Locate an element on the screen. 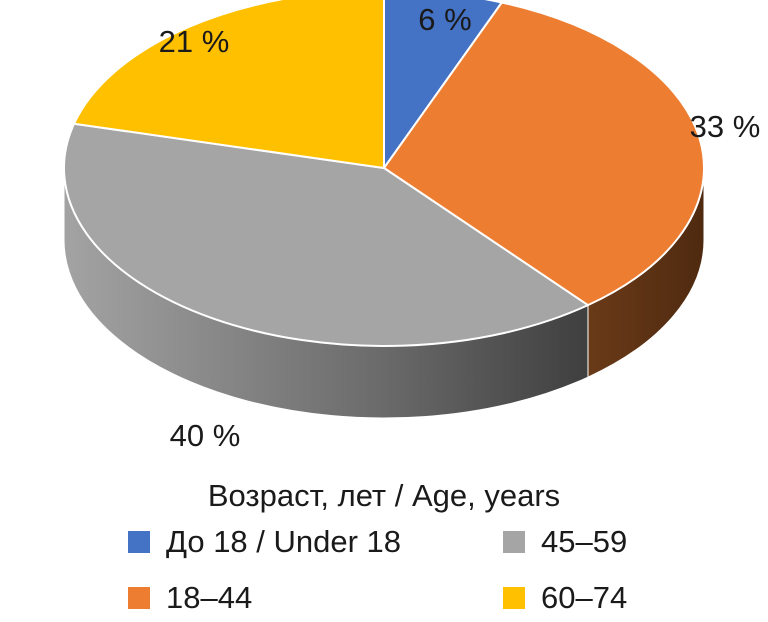  legend-label-18-44: 18–44 is located at coordinates (209, 597).